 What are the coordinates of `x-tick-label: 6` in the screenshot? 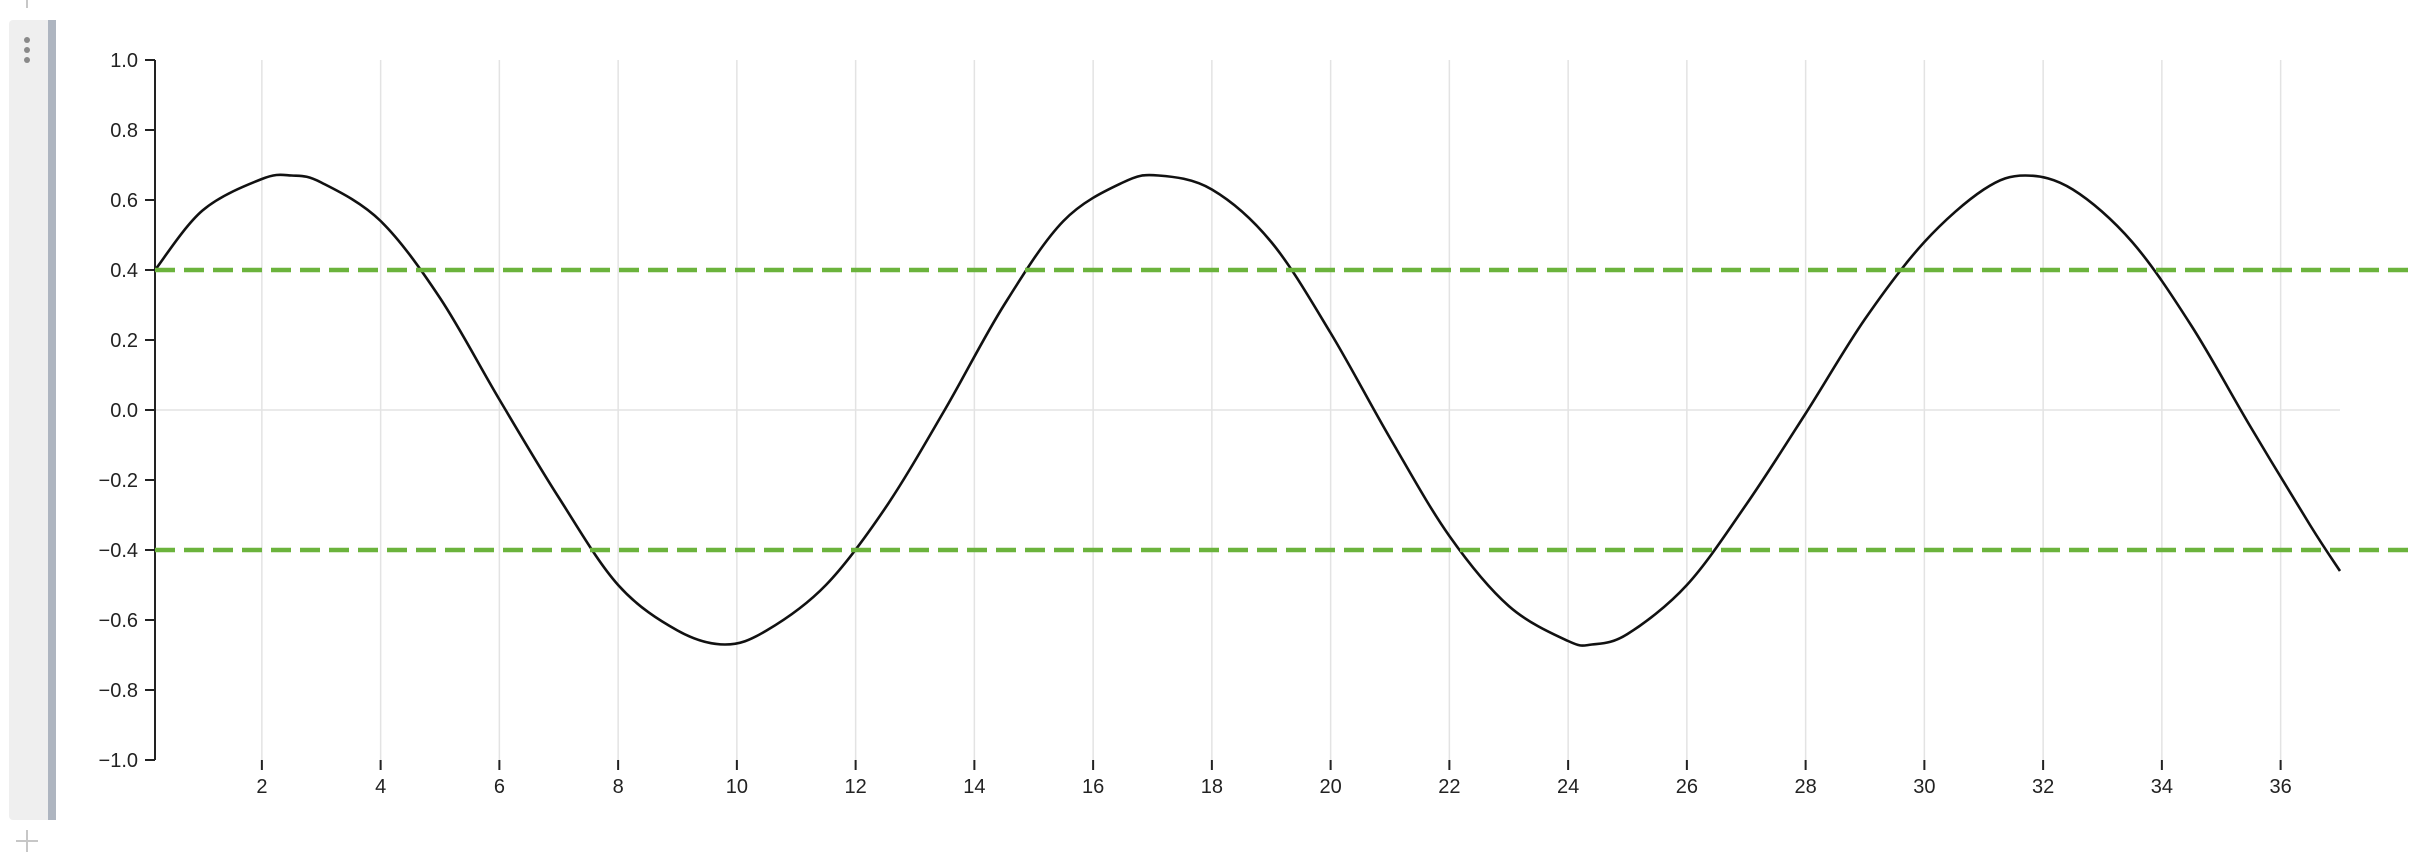 It's located at (499, 787).